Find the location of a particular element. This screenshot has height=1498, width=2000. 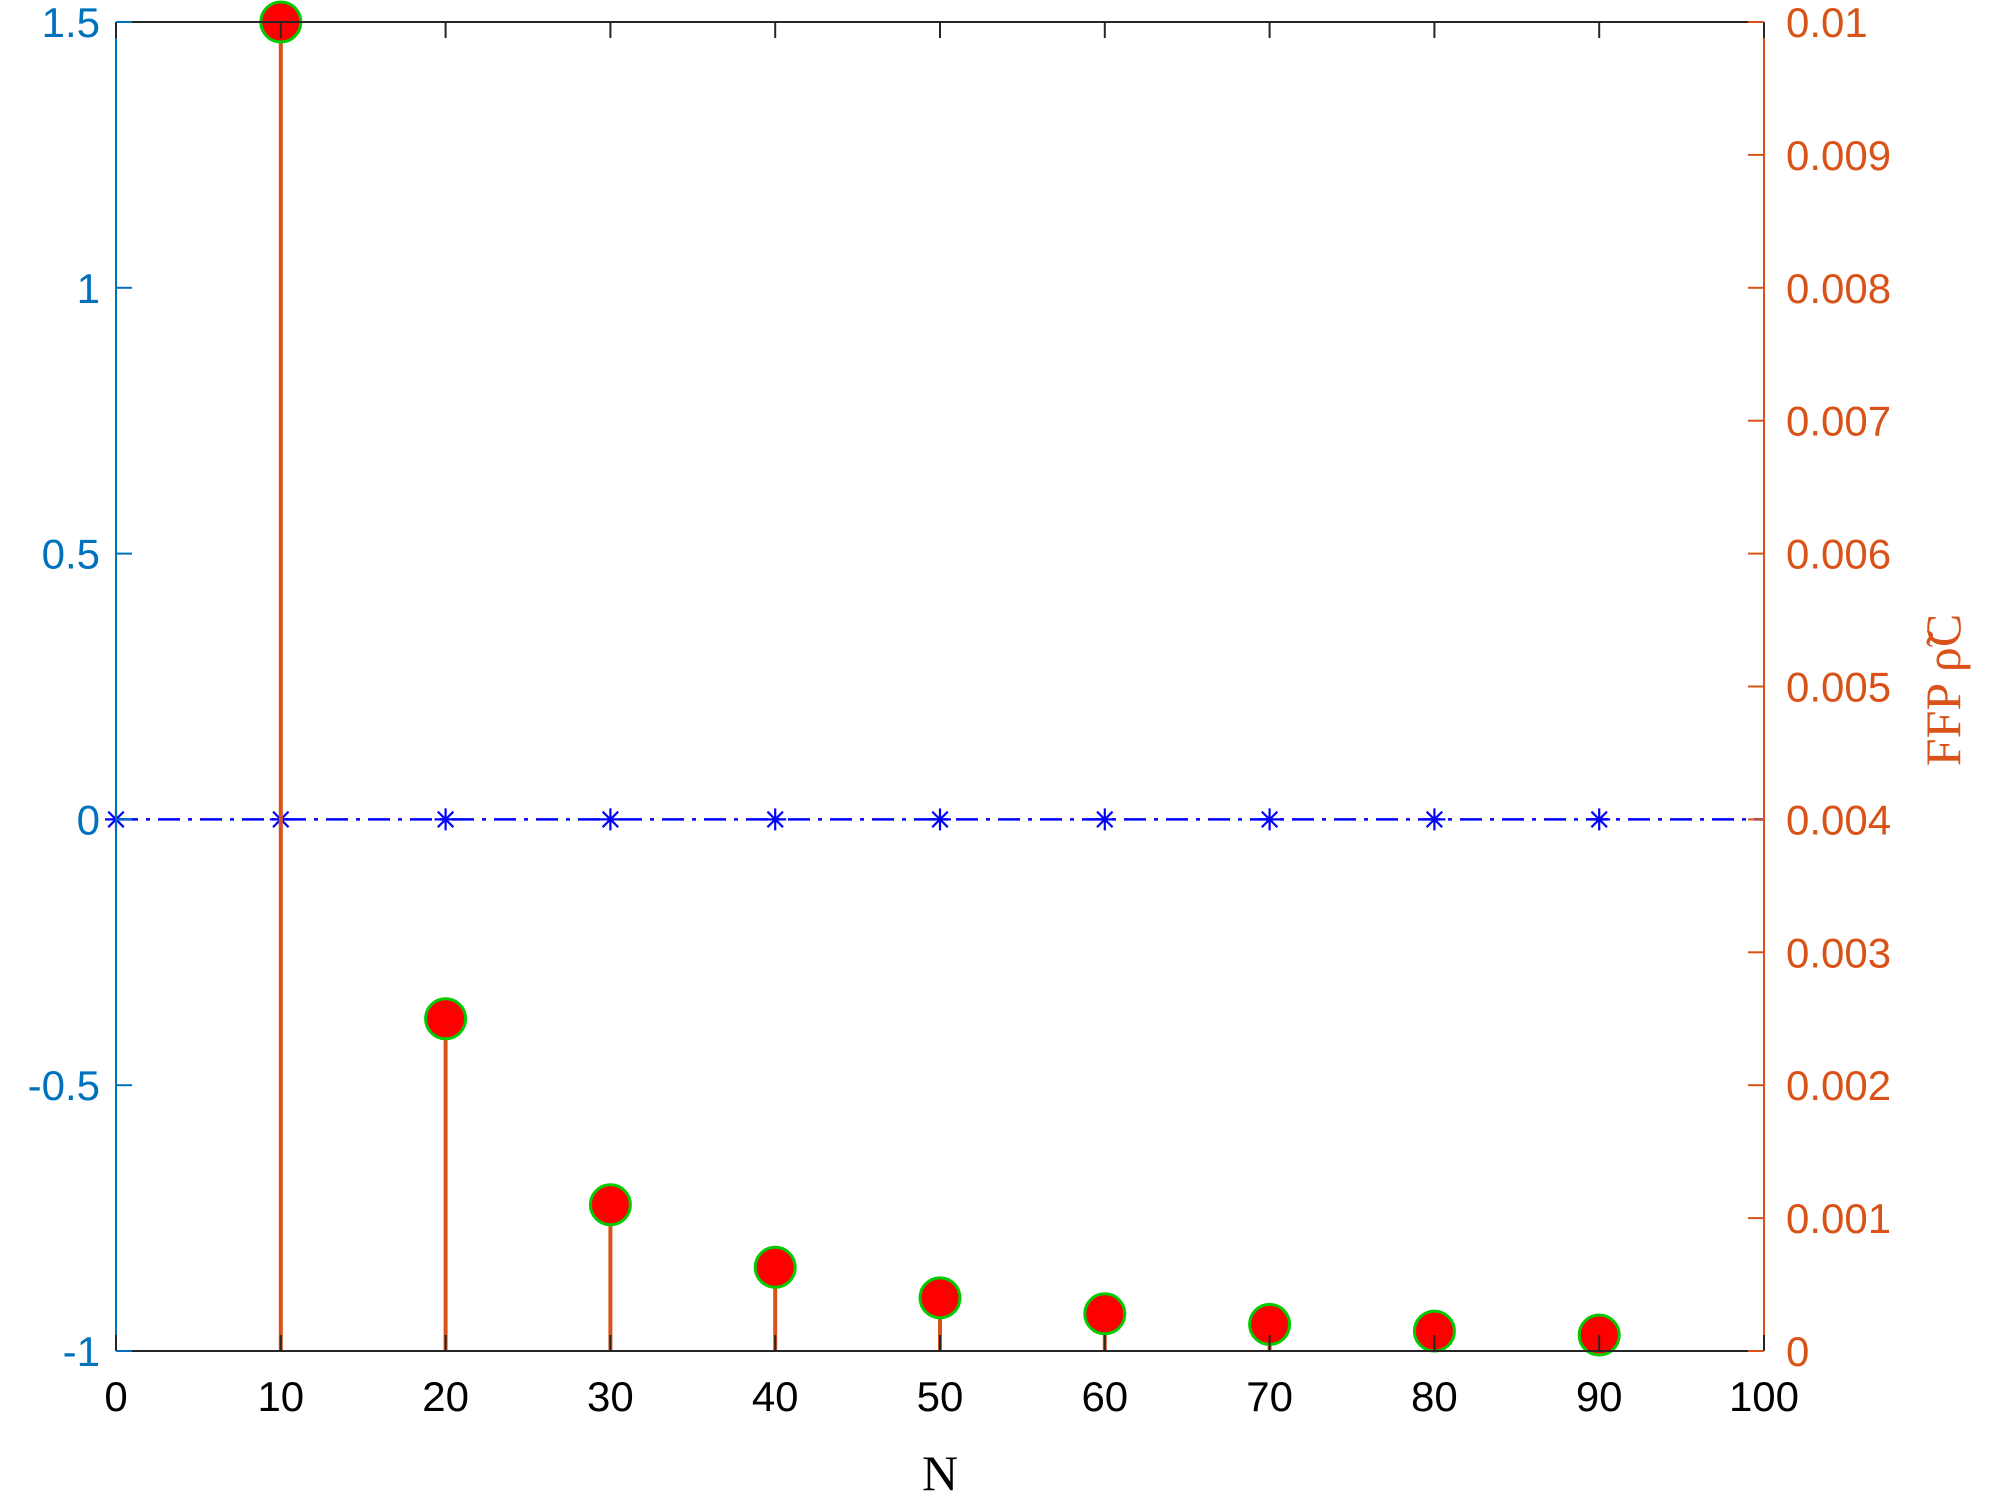

x-tick-label: 60 is located at coordinates (1104, 1396).